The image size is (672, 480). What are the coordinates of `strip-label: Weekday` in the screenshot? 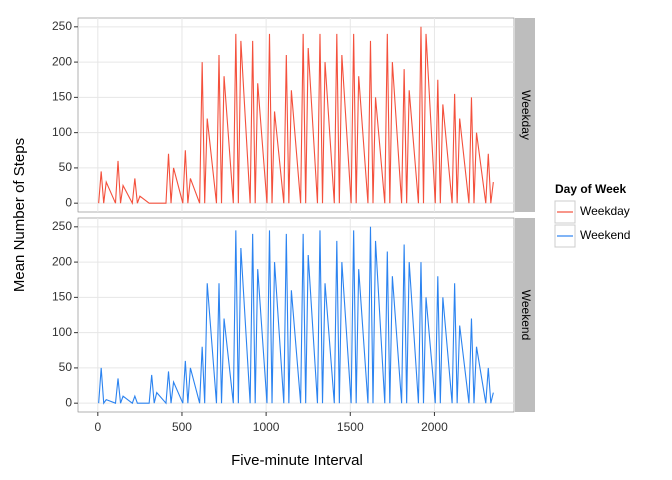 It's located at (526, 115).